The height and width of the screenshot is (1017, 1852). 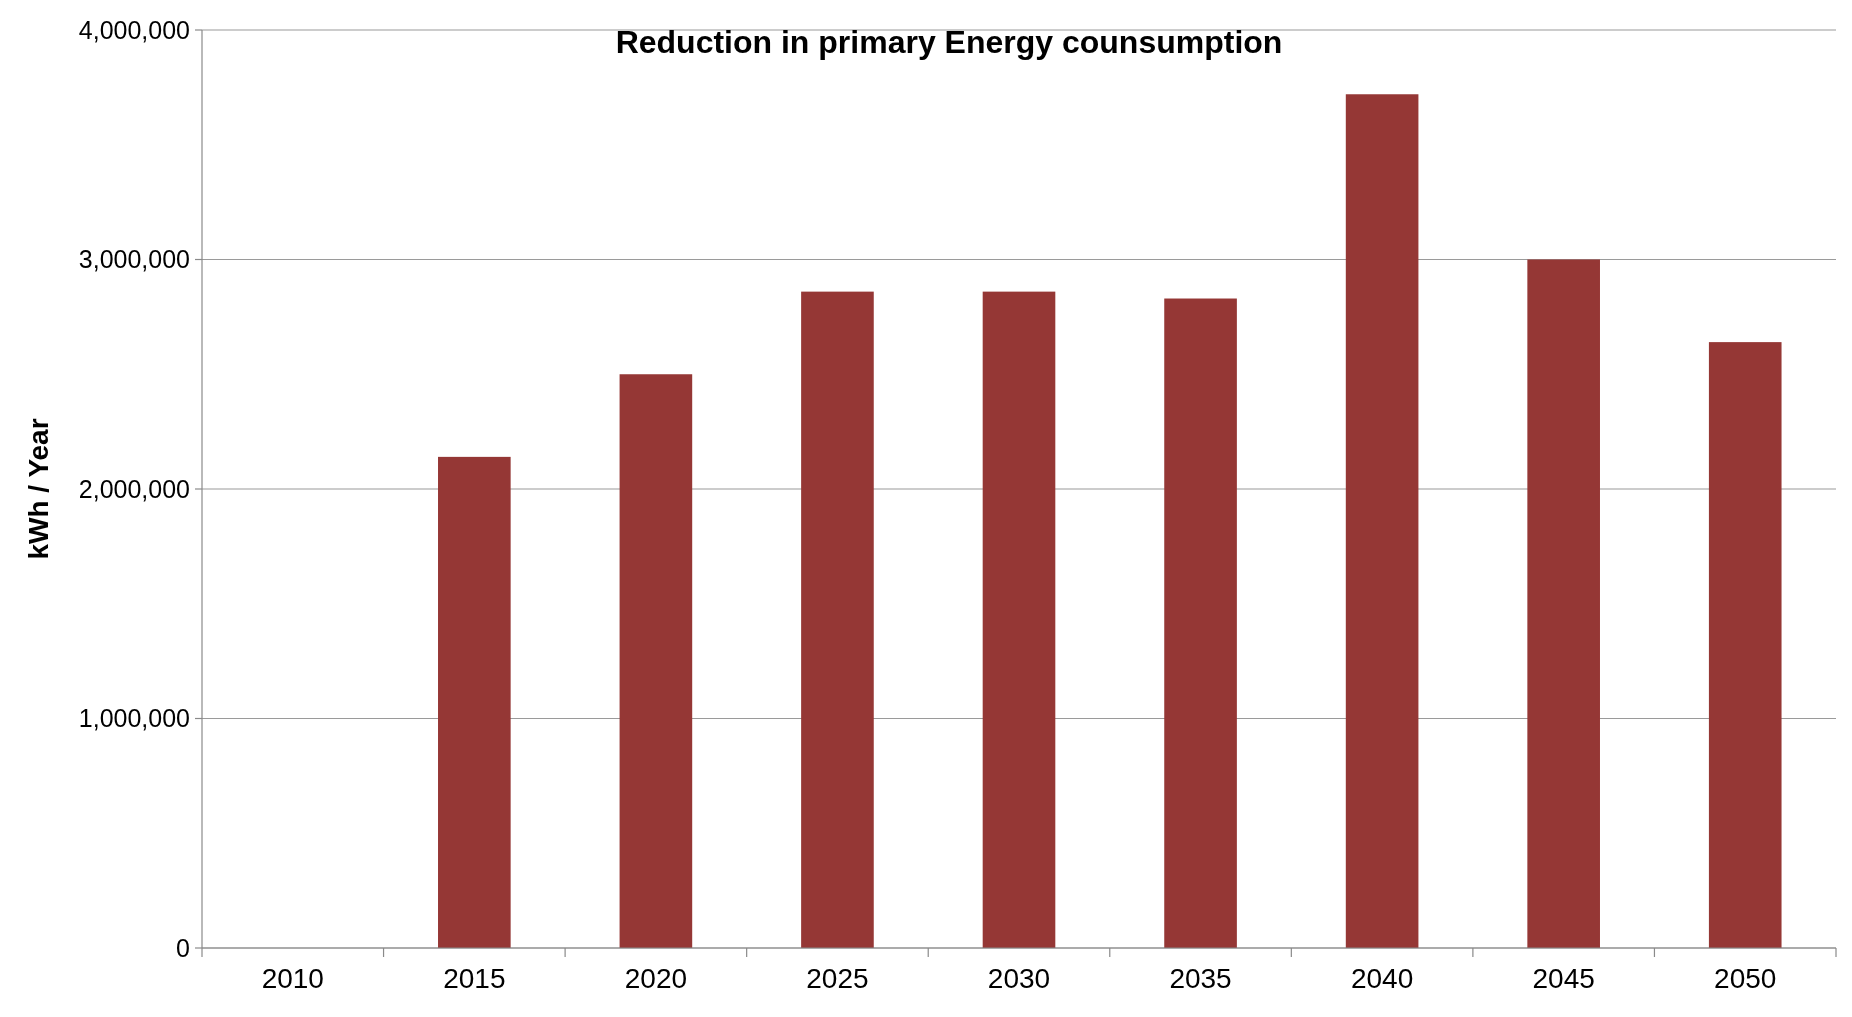 What do you see at coordinates (292, 978) in the screenshot?
I see `x-tick-label: 2010` at bounding box center [292, 978].